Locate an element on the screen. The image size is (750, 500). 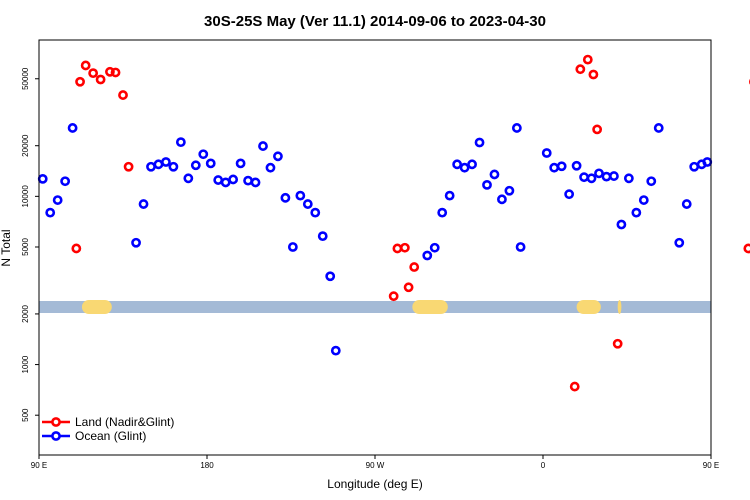
y-tick-label: 1000 is located at coordinates (25, 364).